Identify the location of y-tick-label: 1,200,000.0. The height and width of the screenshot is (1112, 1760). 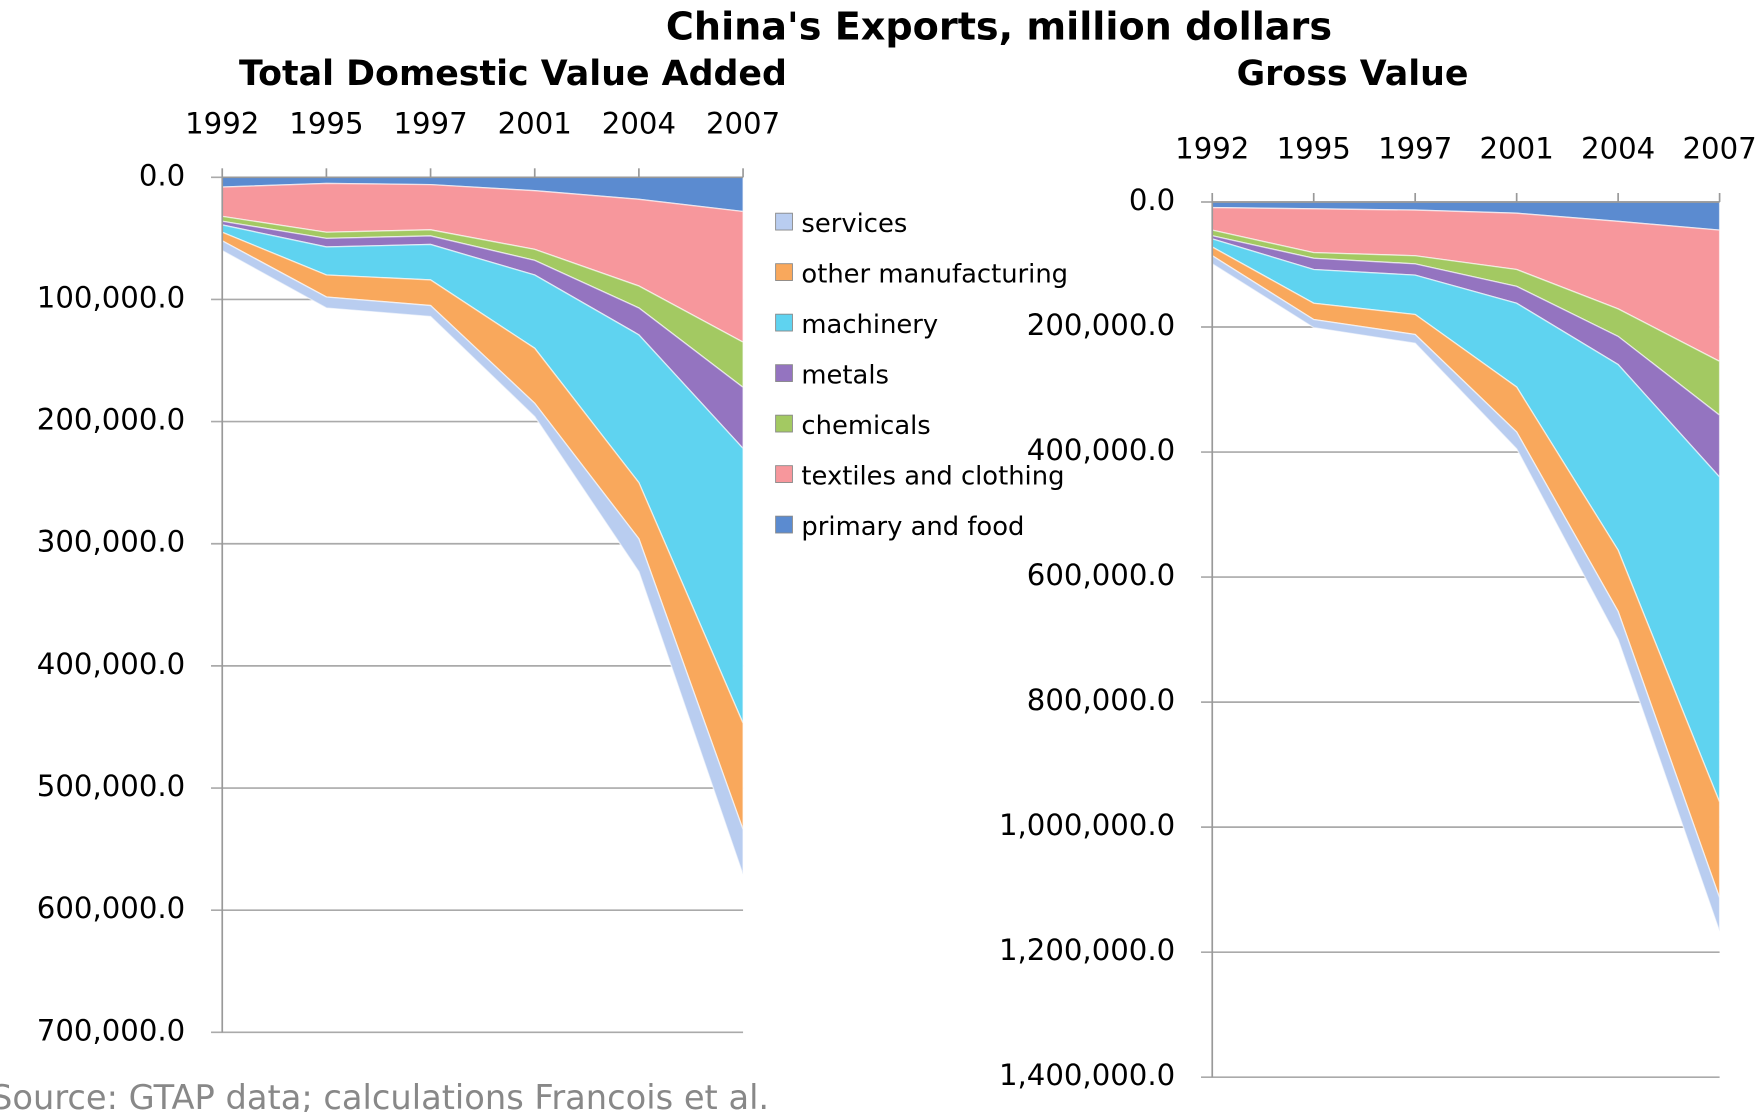
(1087, 950).